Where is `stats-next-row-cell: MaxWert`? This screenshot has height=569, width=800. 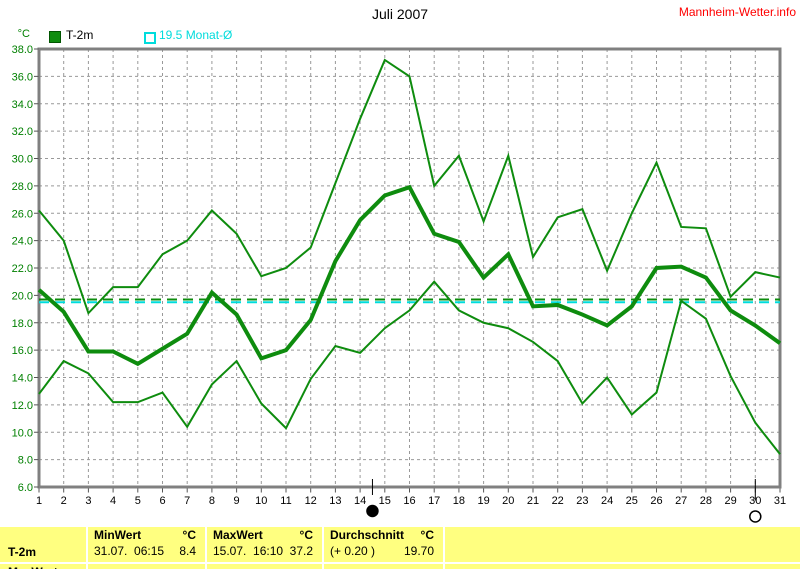 stats-next-row-cell: MaxWert is located at coordinates (43, 566).